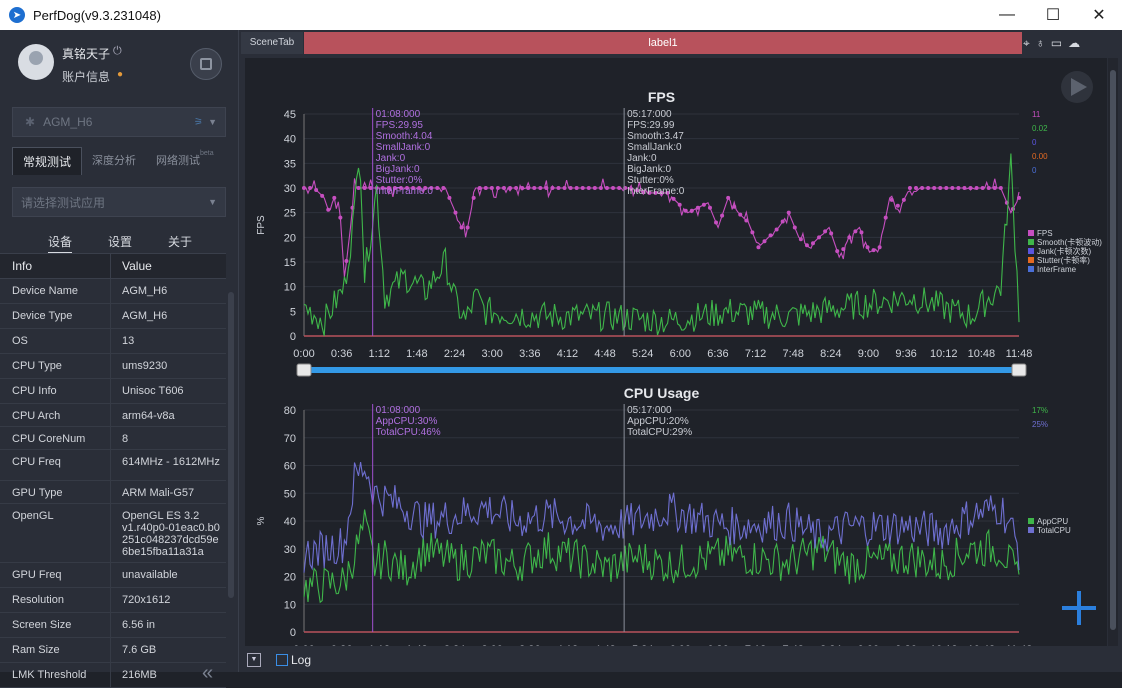  I want to click on label-bar: label1, so click(663, 43).